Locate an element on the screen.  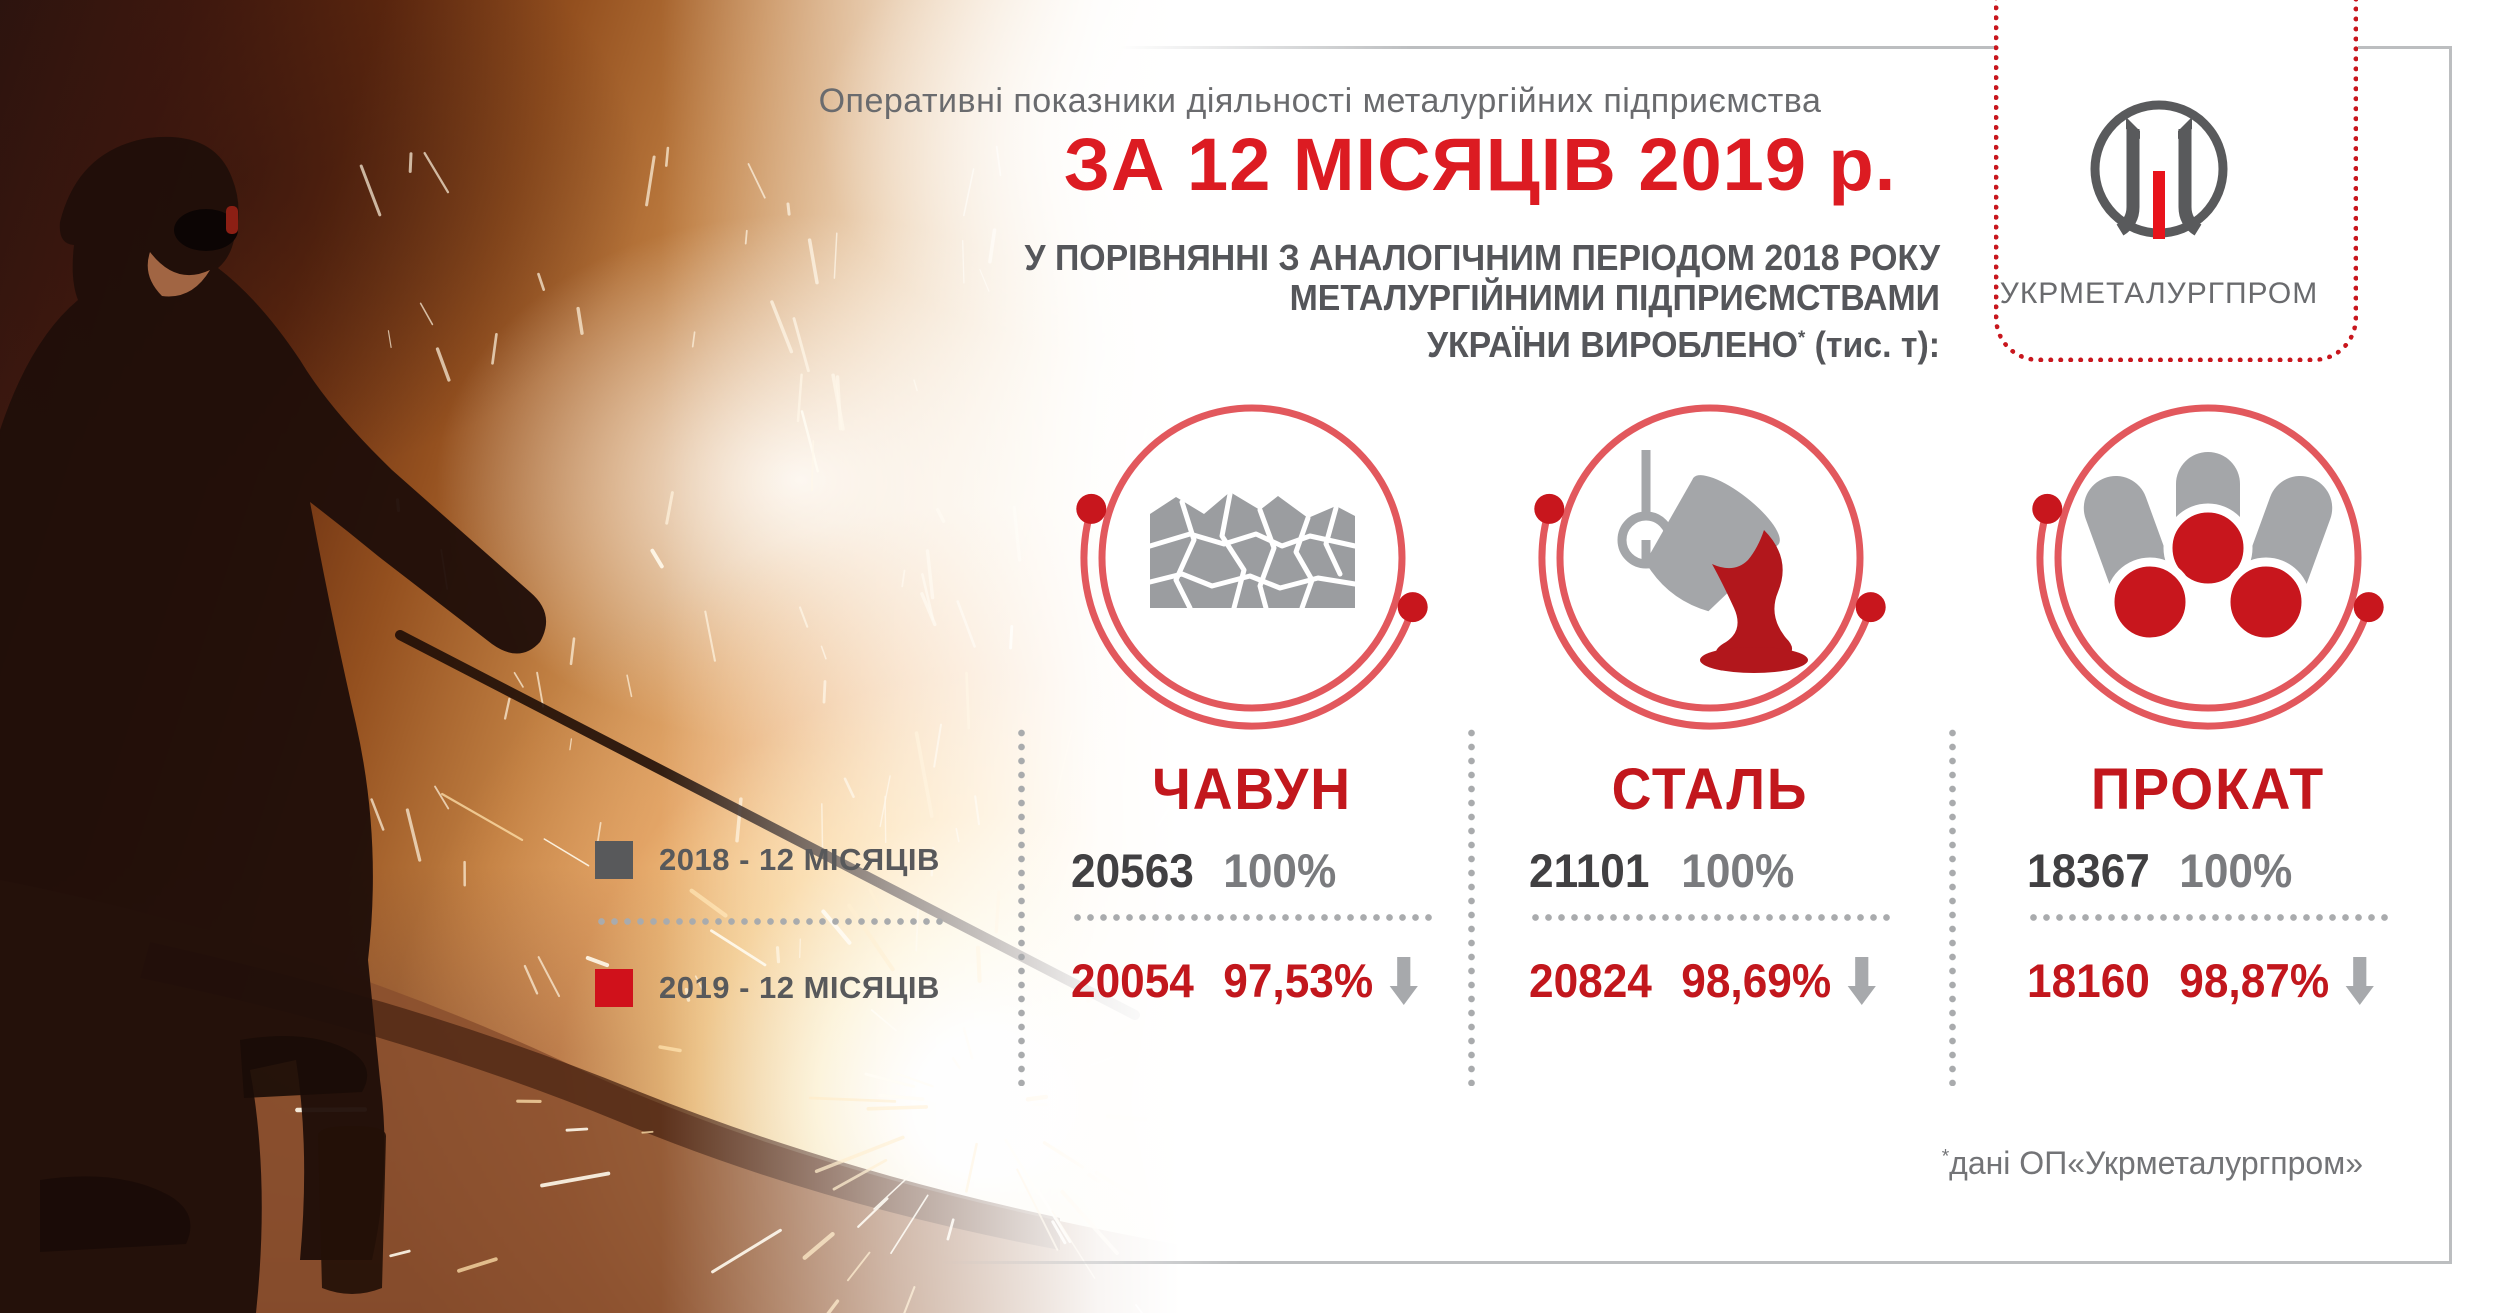
metric-2018-value: 18367 is located at coordinates (2088, 870).